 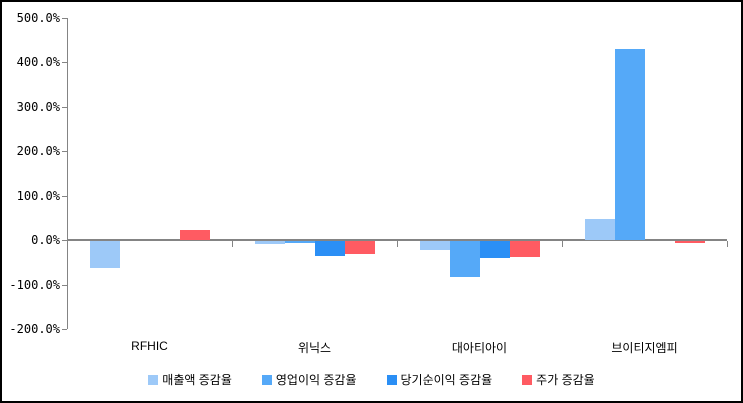 I want to click on bar-매출액 증감율-RFHIC, so click(x=104, y=254).